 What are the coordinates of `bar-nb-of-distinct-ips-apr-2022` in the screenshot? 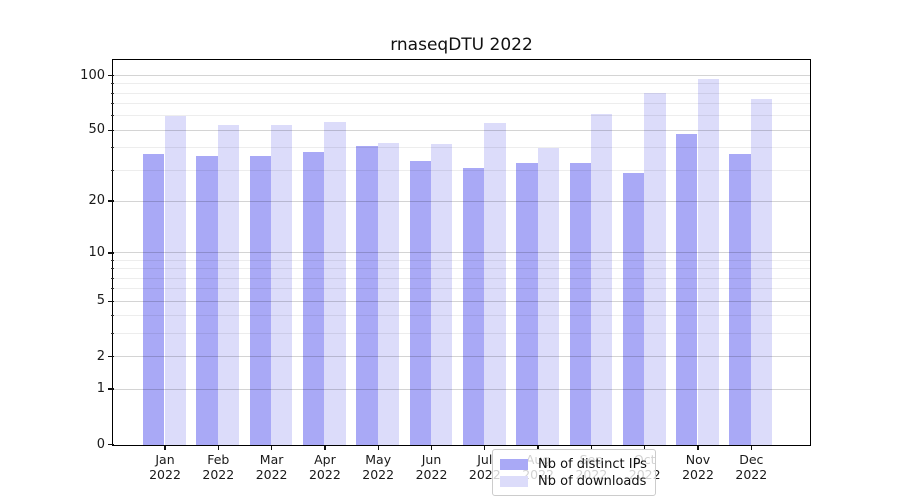 It's located at (314, 298).